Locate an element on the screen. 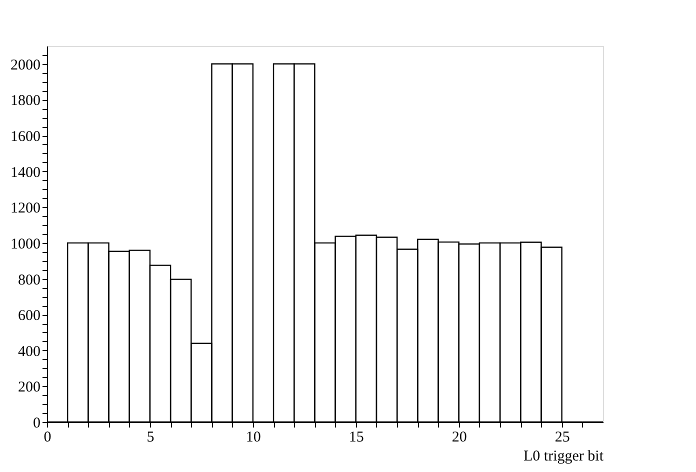  y-tick-label: 800 is located at coordinates (29, 280).